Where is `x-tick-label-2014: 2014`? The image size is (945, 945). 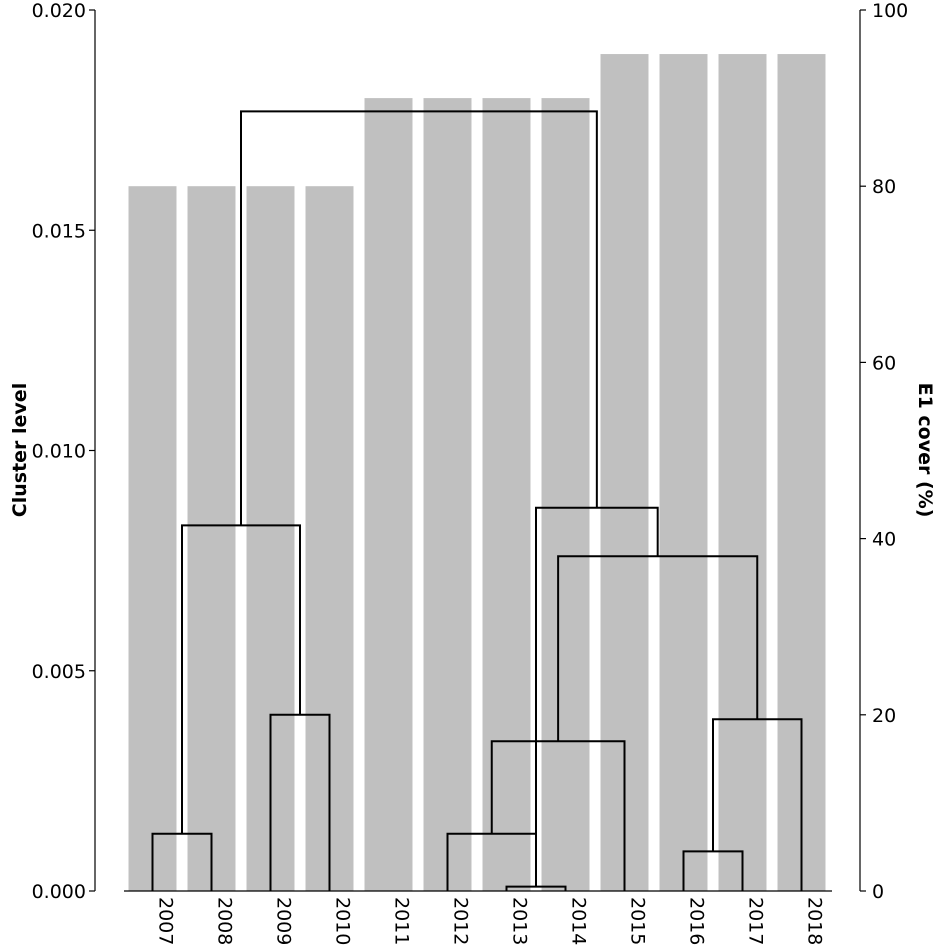 x-tick-label-2014: 2014 is located at coordinates (579, 921).